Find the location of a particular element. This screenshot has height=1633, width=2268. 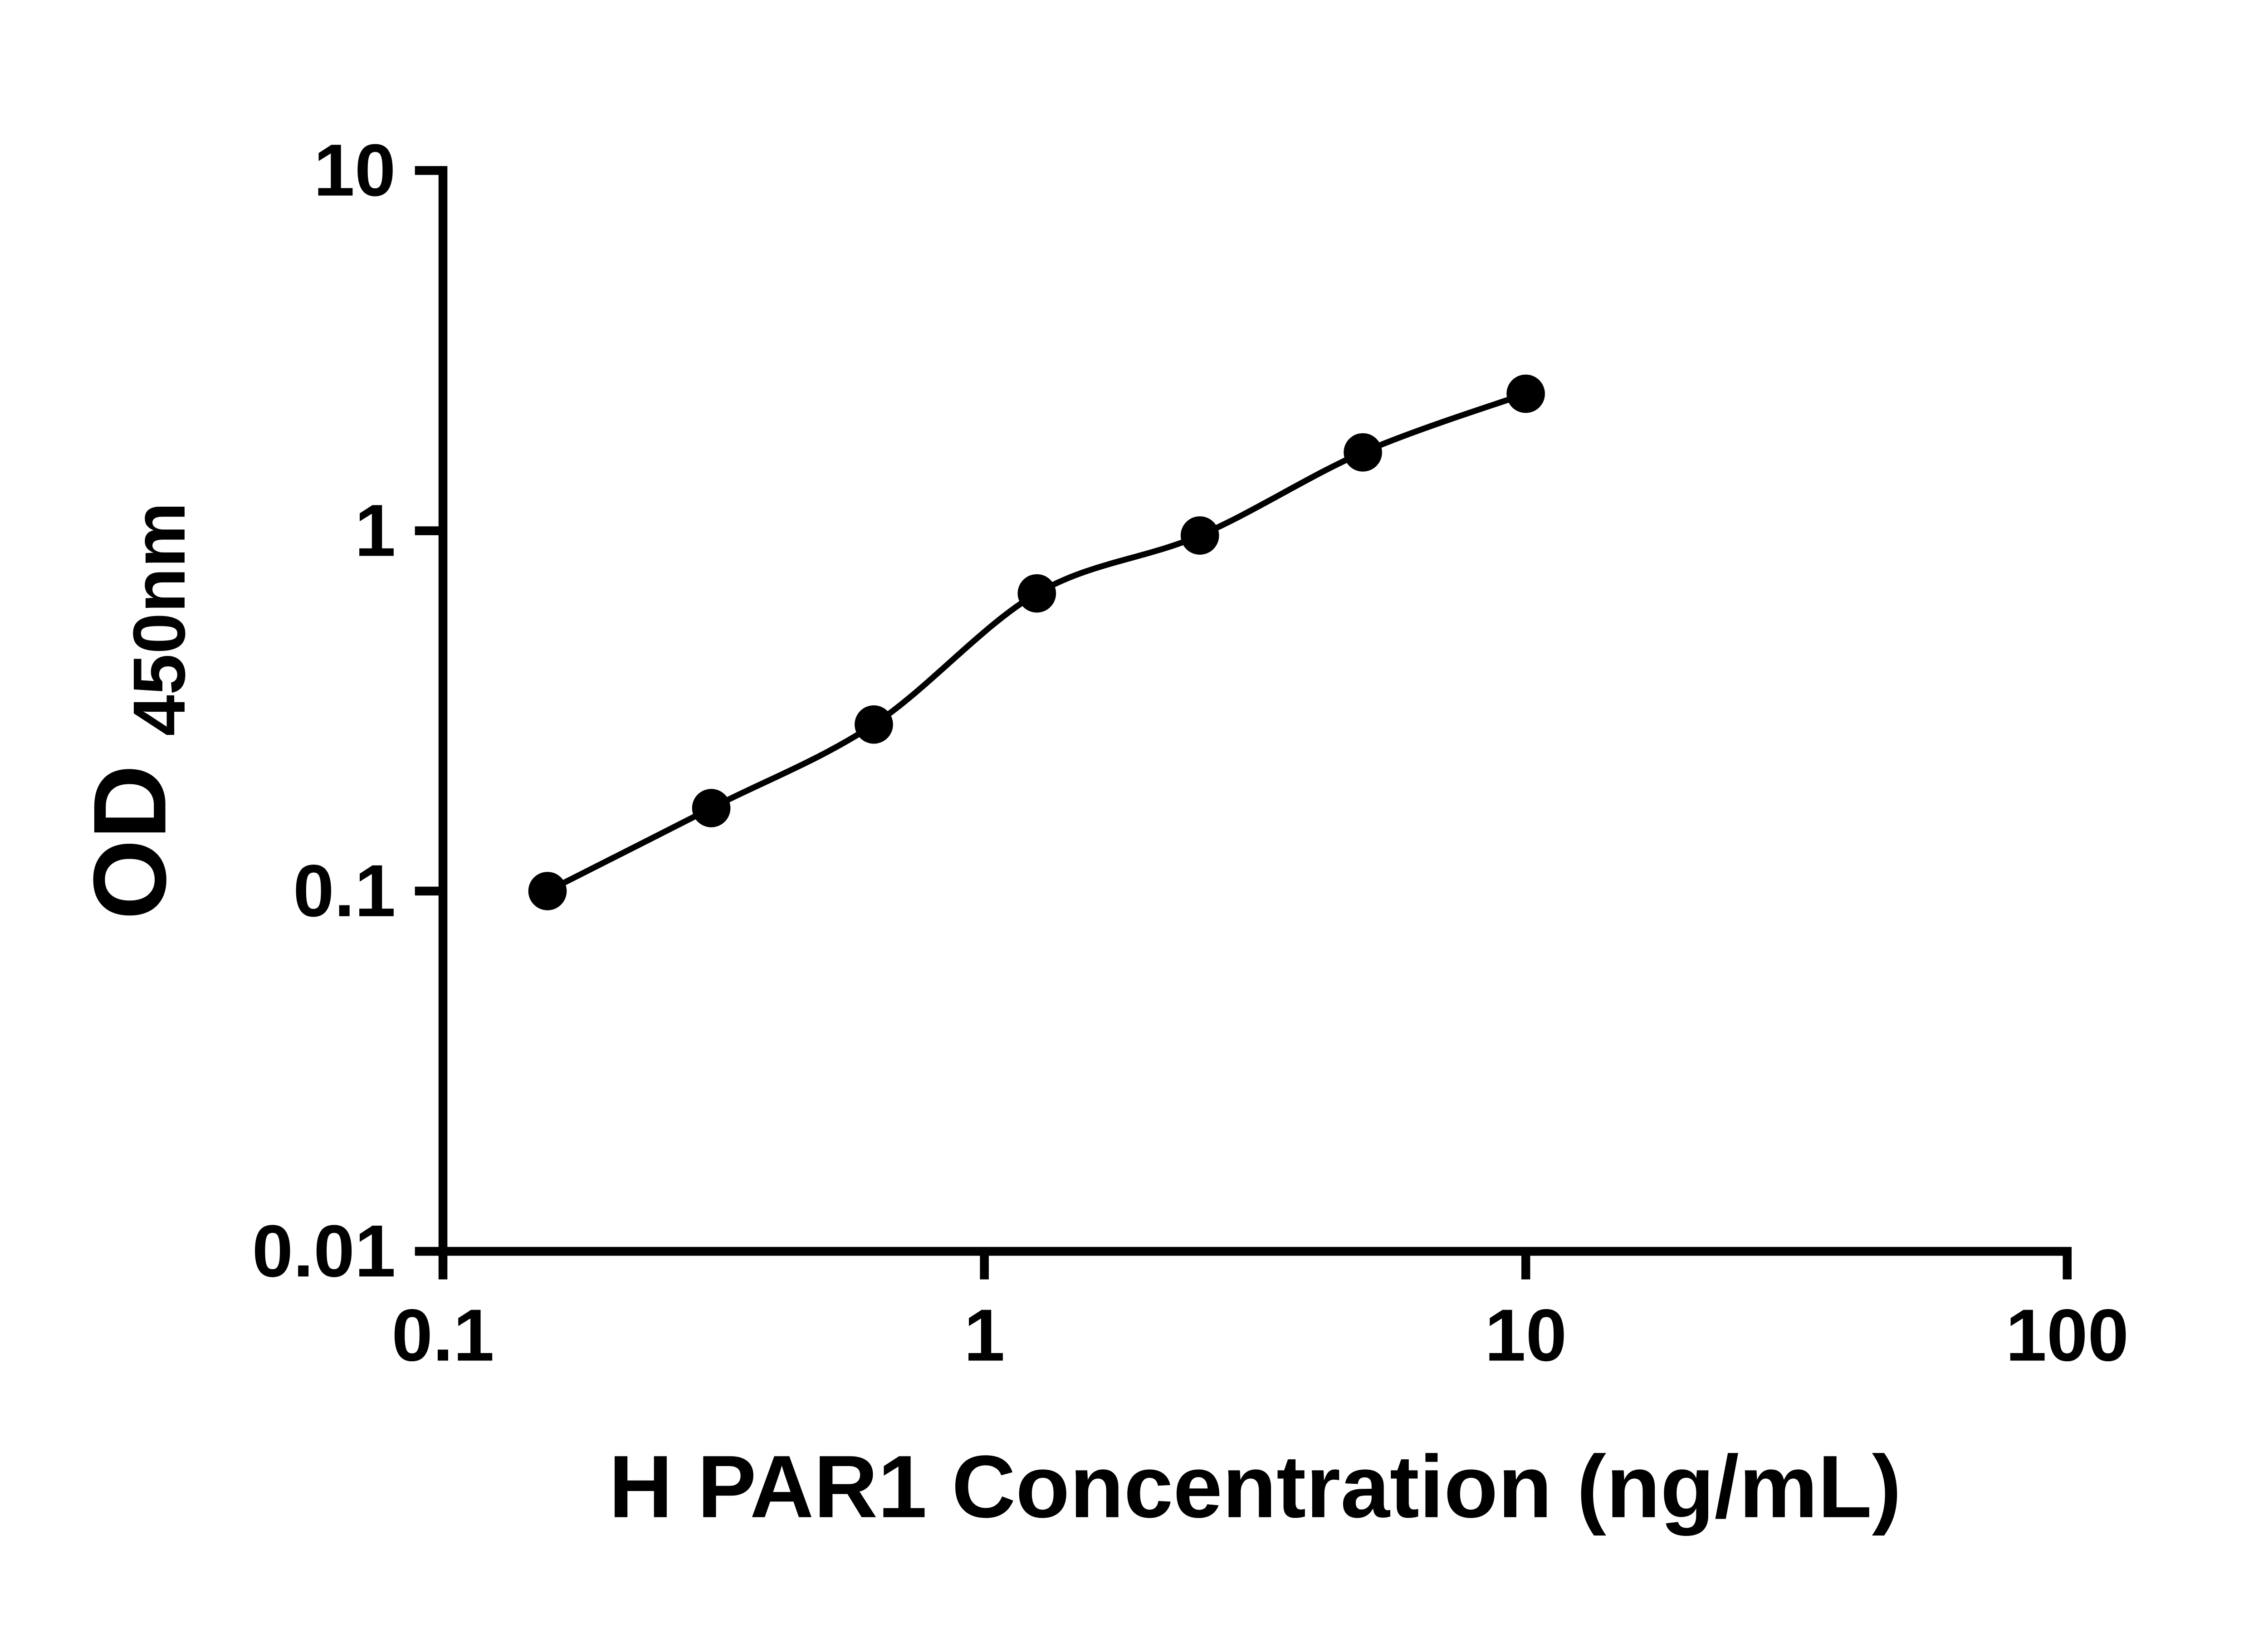

y-axis-title-subscript: 450nm is located at coordinates (159, 619).